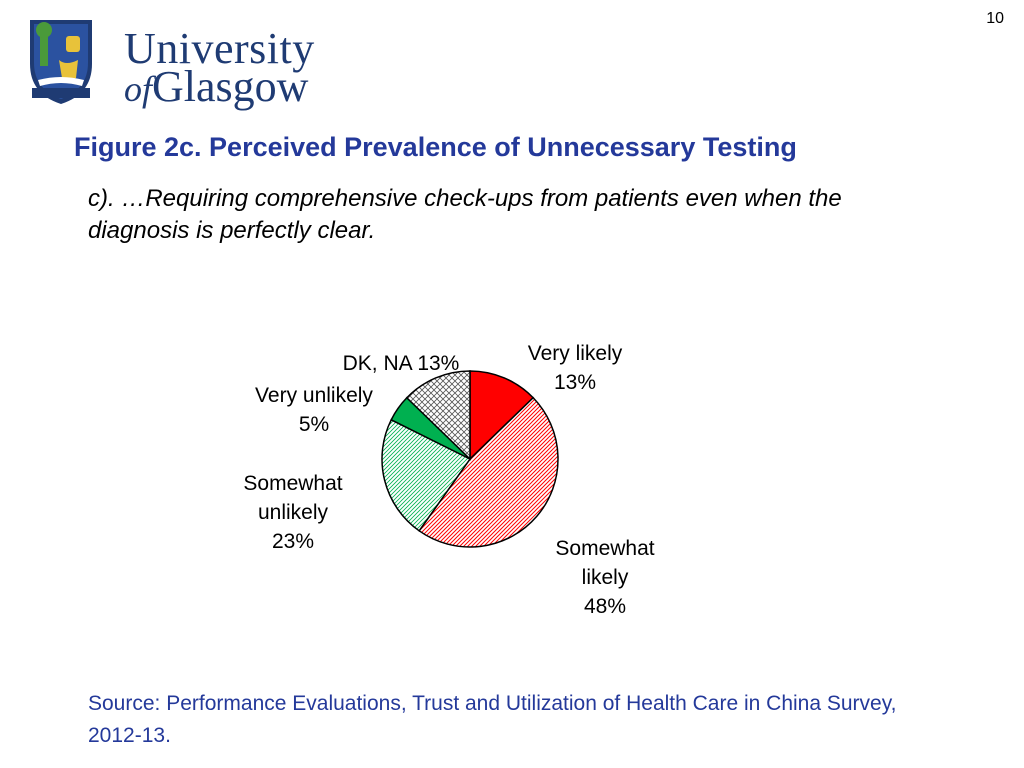  What do you see at coordinates (426, 475) in the screenshot?
I see `pie-slice-somewhat-unlikely` at bounding box center [426, 475].